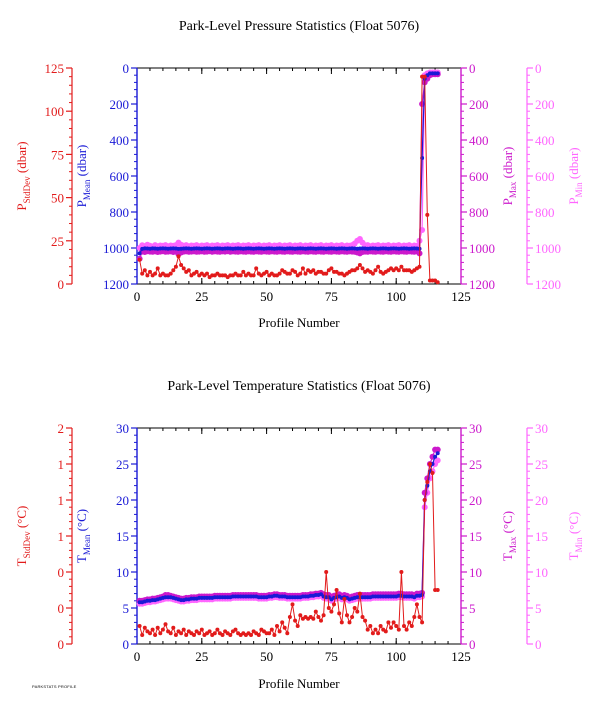  I want to click on data-point-min, so click(437, 460).